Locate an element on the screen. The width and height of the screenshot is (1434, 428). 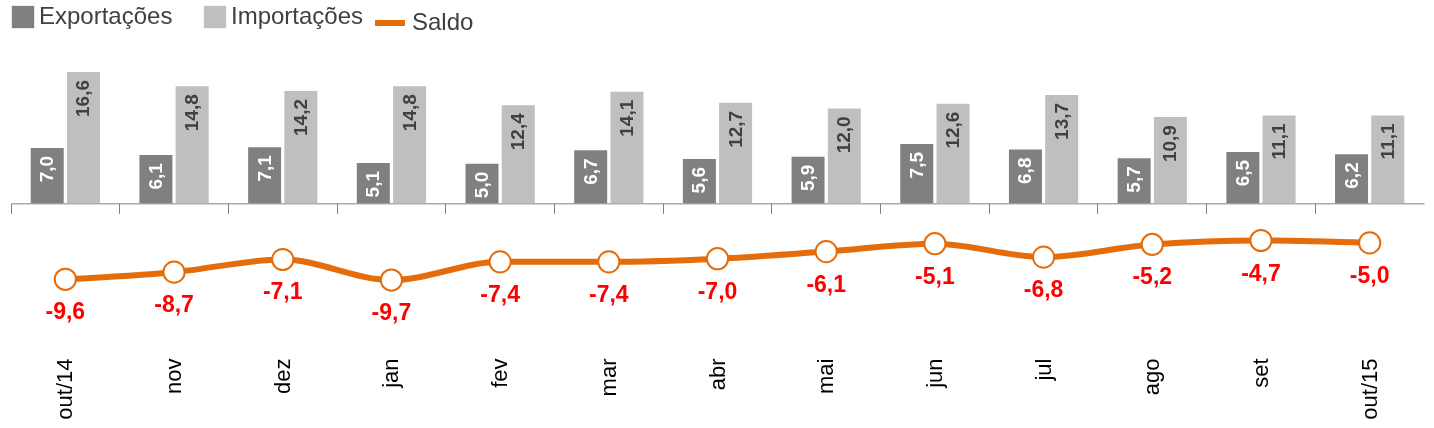
data-label: 12,4 is located at coordinates (518, 131).